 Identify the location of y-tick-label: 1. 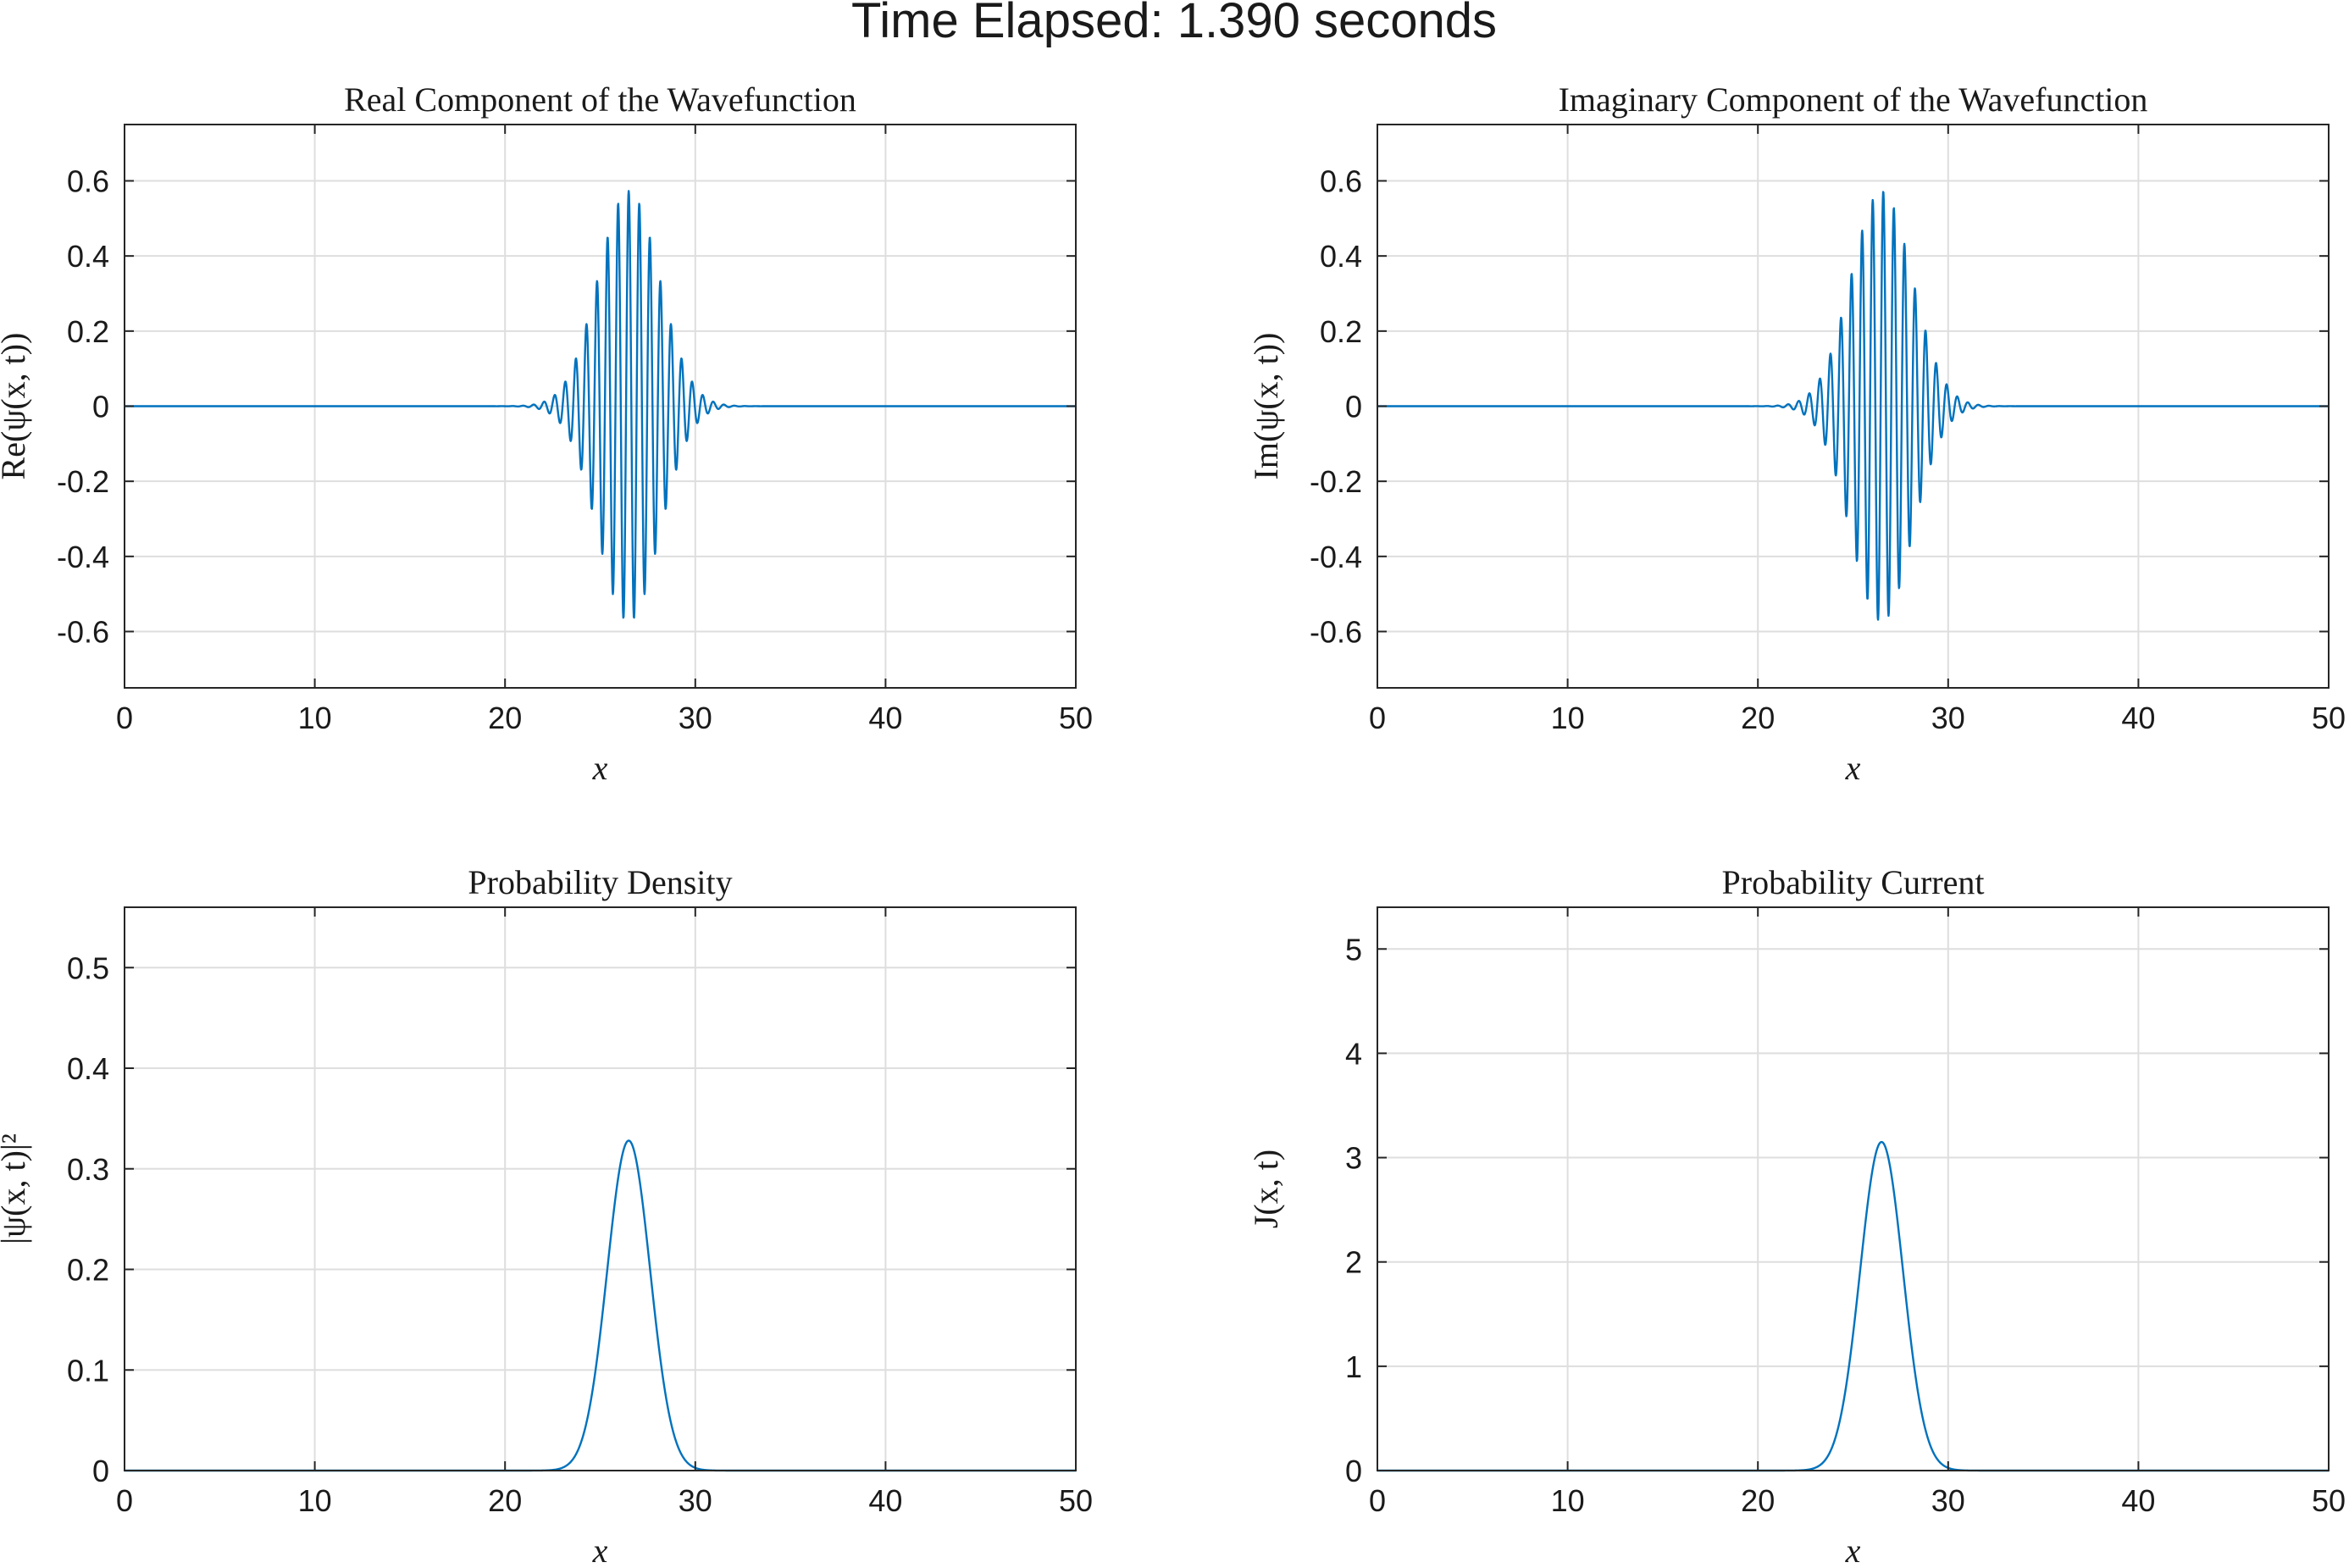
(1353, 1366).